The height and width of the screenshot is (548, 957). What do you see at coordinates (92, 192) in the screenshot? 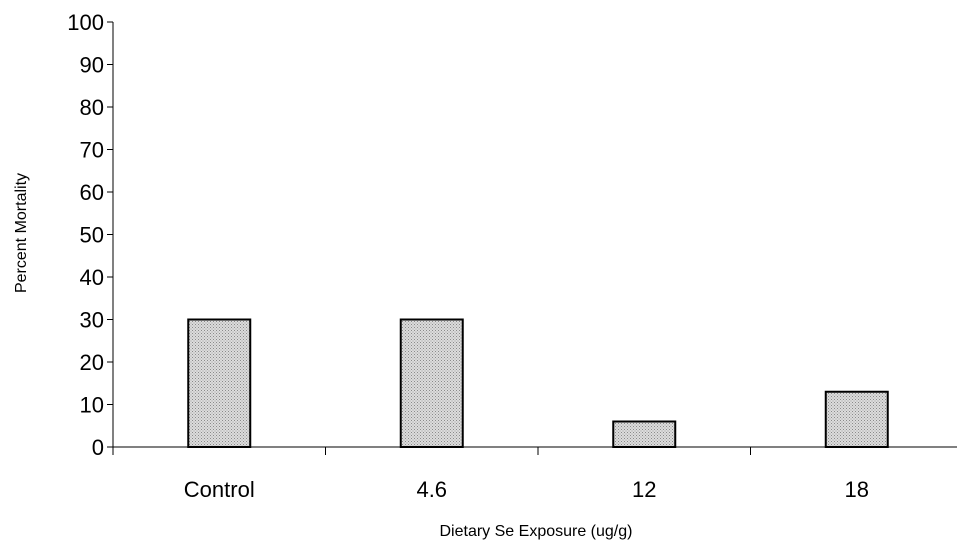
I see `y-tick-label: 60` at bounding box center [92, 192].